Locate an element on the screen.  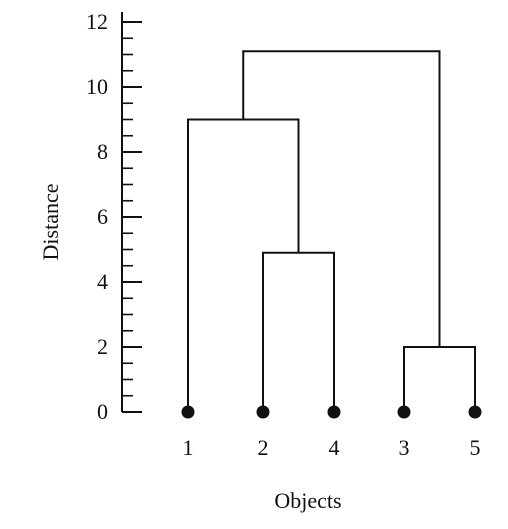
y-axis-title: Distance is located at coordinates (50, 222).